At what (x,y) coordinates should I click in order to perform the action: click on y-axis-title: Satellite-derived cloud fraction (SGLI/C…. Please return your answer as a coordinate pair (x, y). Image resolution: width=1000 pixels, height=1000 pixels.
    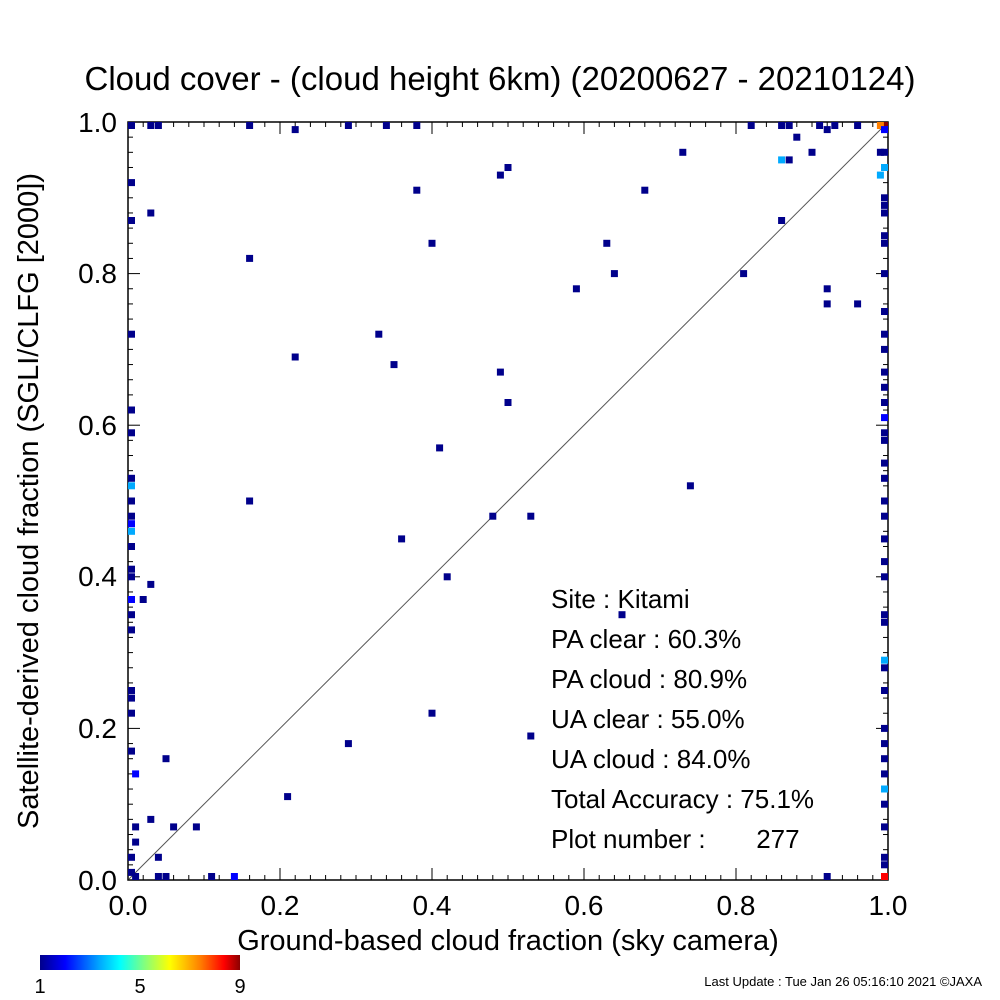
    Looking at the image, I should click on (29, 501).